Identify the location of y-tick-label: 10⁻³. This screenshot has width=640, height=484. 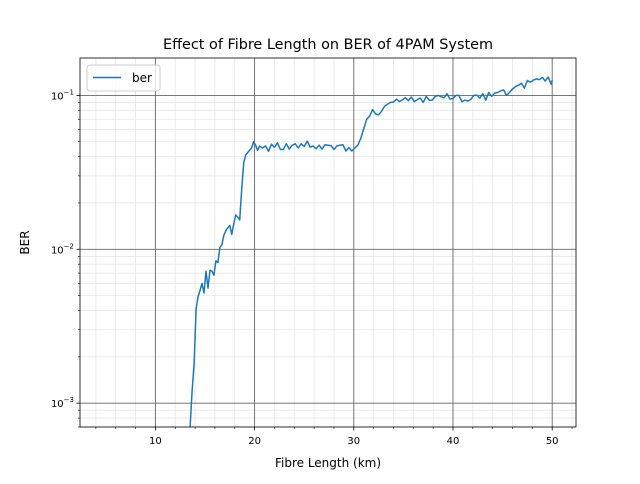
(62, 403).